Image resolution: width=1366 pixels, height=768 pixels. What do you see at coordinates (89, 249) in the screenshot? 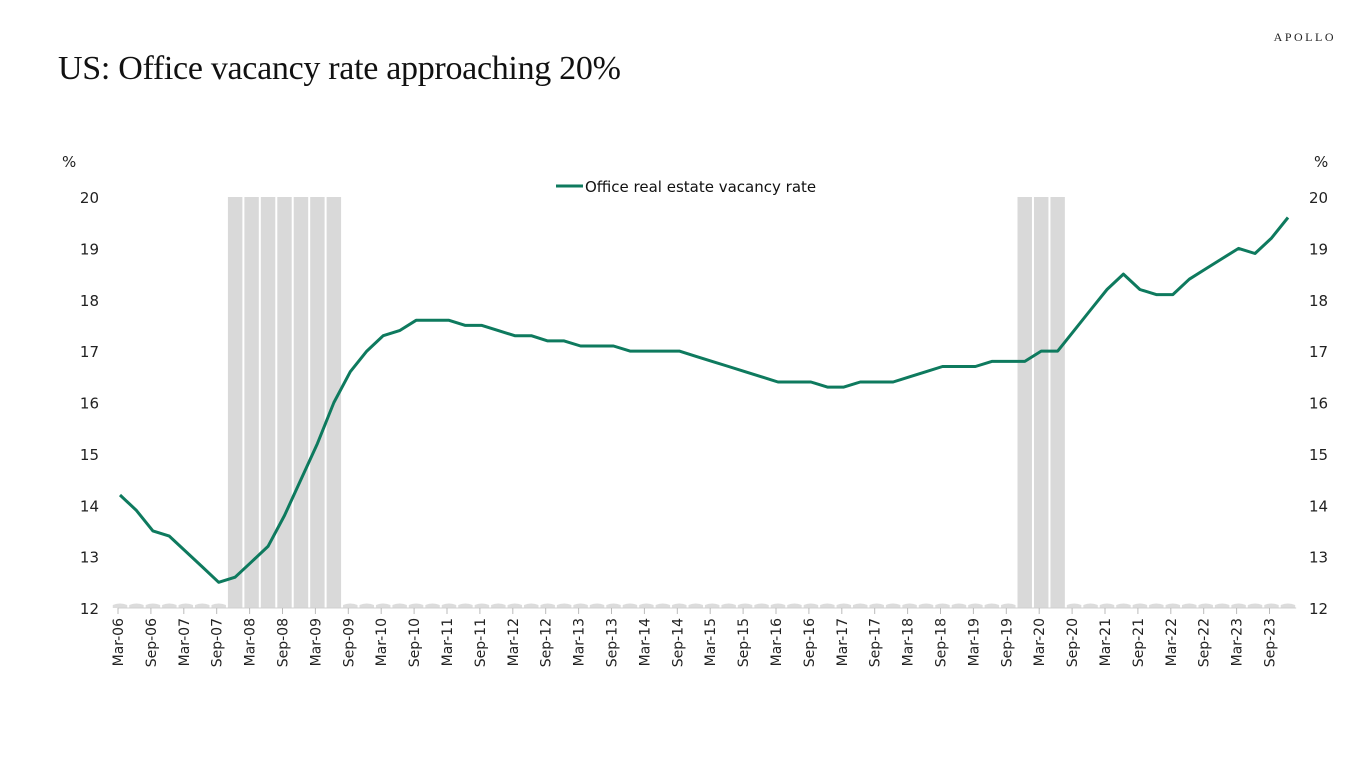
I see `y-tick-label-left: 19` at bounding box center [89, 249].